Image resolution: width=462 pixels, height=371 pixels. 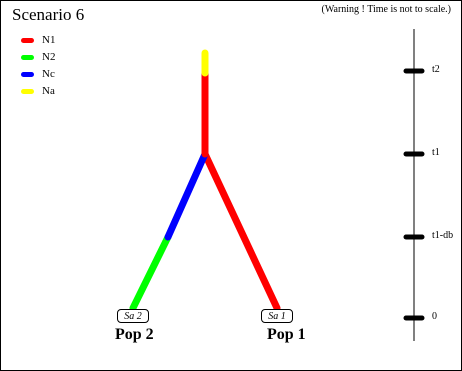 I want to click on legend-label-na: Na, so click(x=48, y=91).